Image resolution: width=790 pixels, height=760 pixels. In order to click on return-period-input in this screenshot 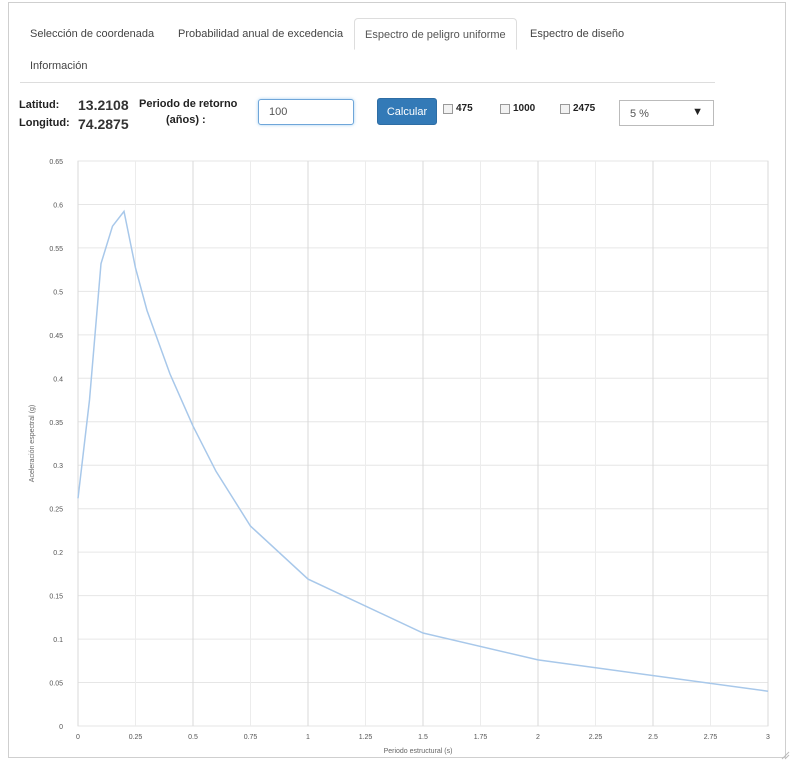, I will do `click(306, 112)`.